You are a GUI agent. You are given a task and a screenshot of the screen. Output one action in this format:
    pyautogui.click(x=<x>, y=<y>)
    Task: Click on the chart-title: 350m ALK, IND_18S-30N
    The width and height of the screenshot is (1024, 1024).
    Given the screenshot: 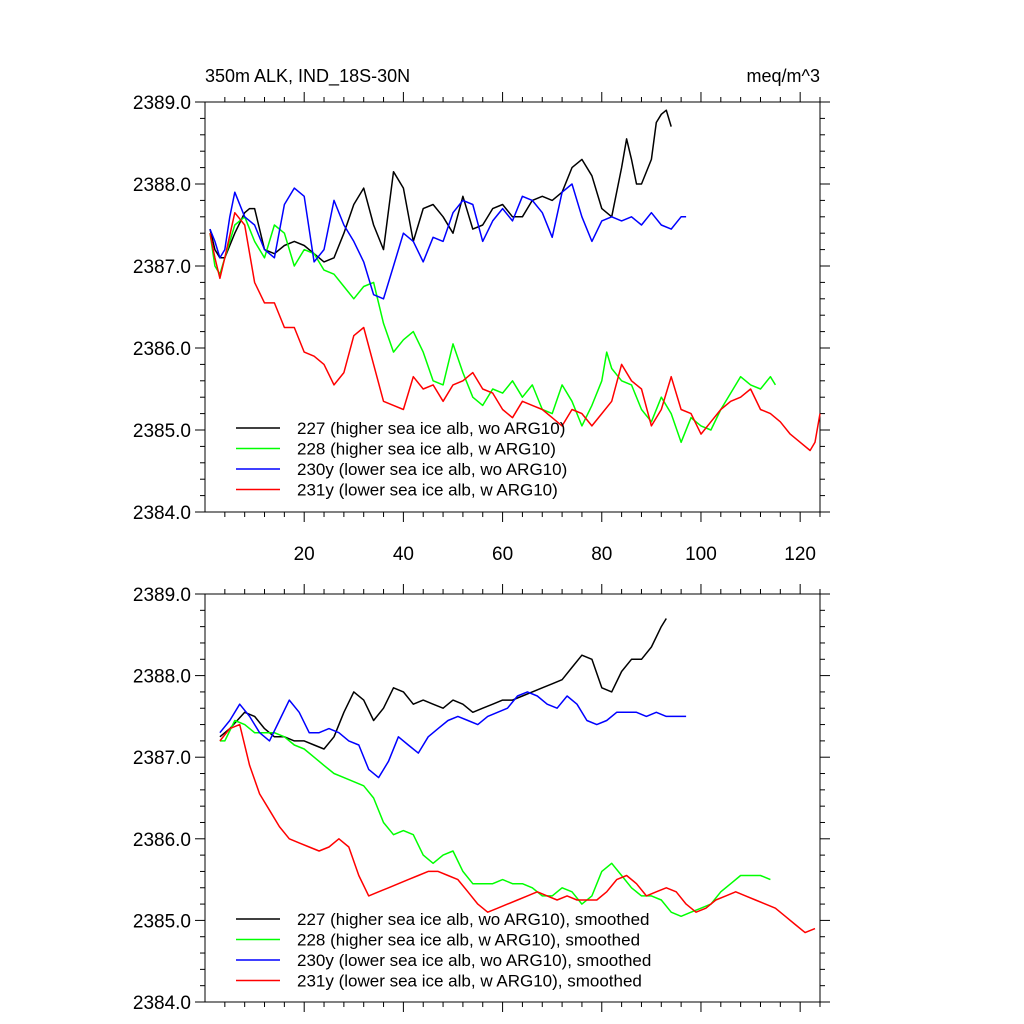 What is the action you would take?
    pyautogui.click(x=307, y=76)
    